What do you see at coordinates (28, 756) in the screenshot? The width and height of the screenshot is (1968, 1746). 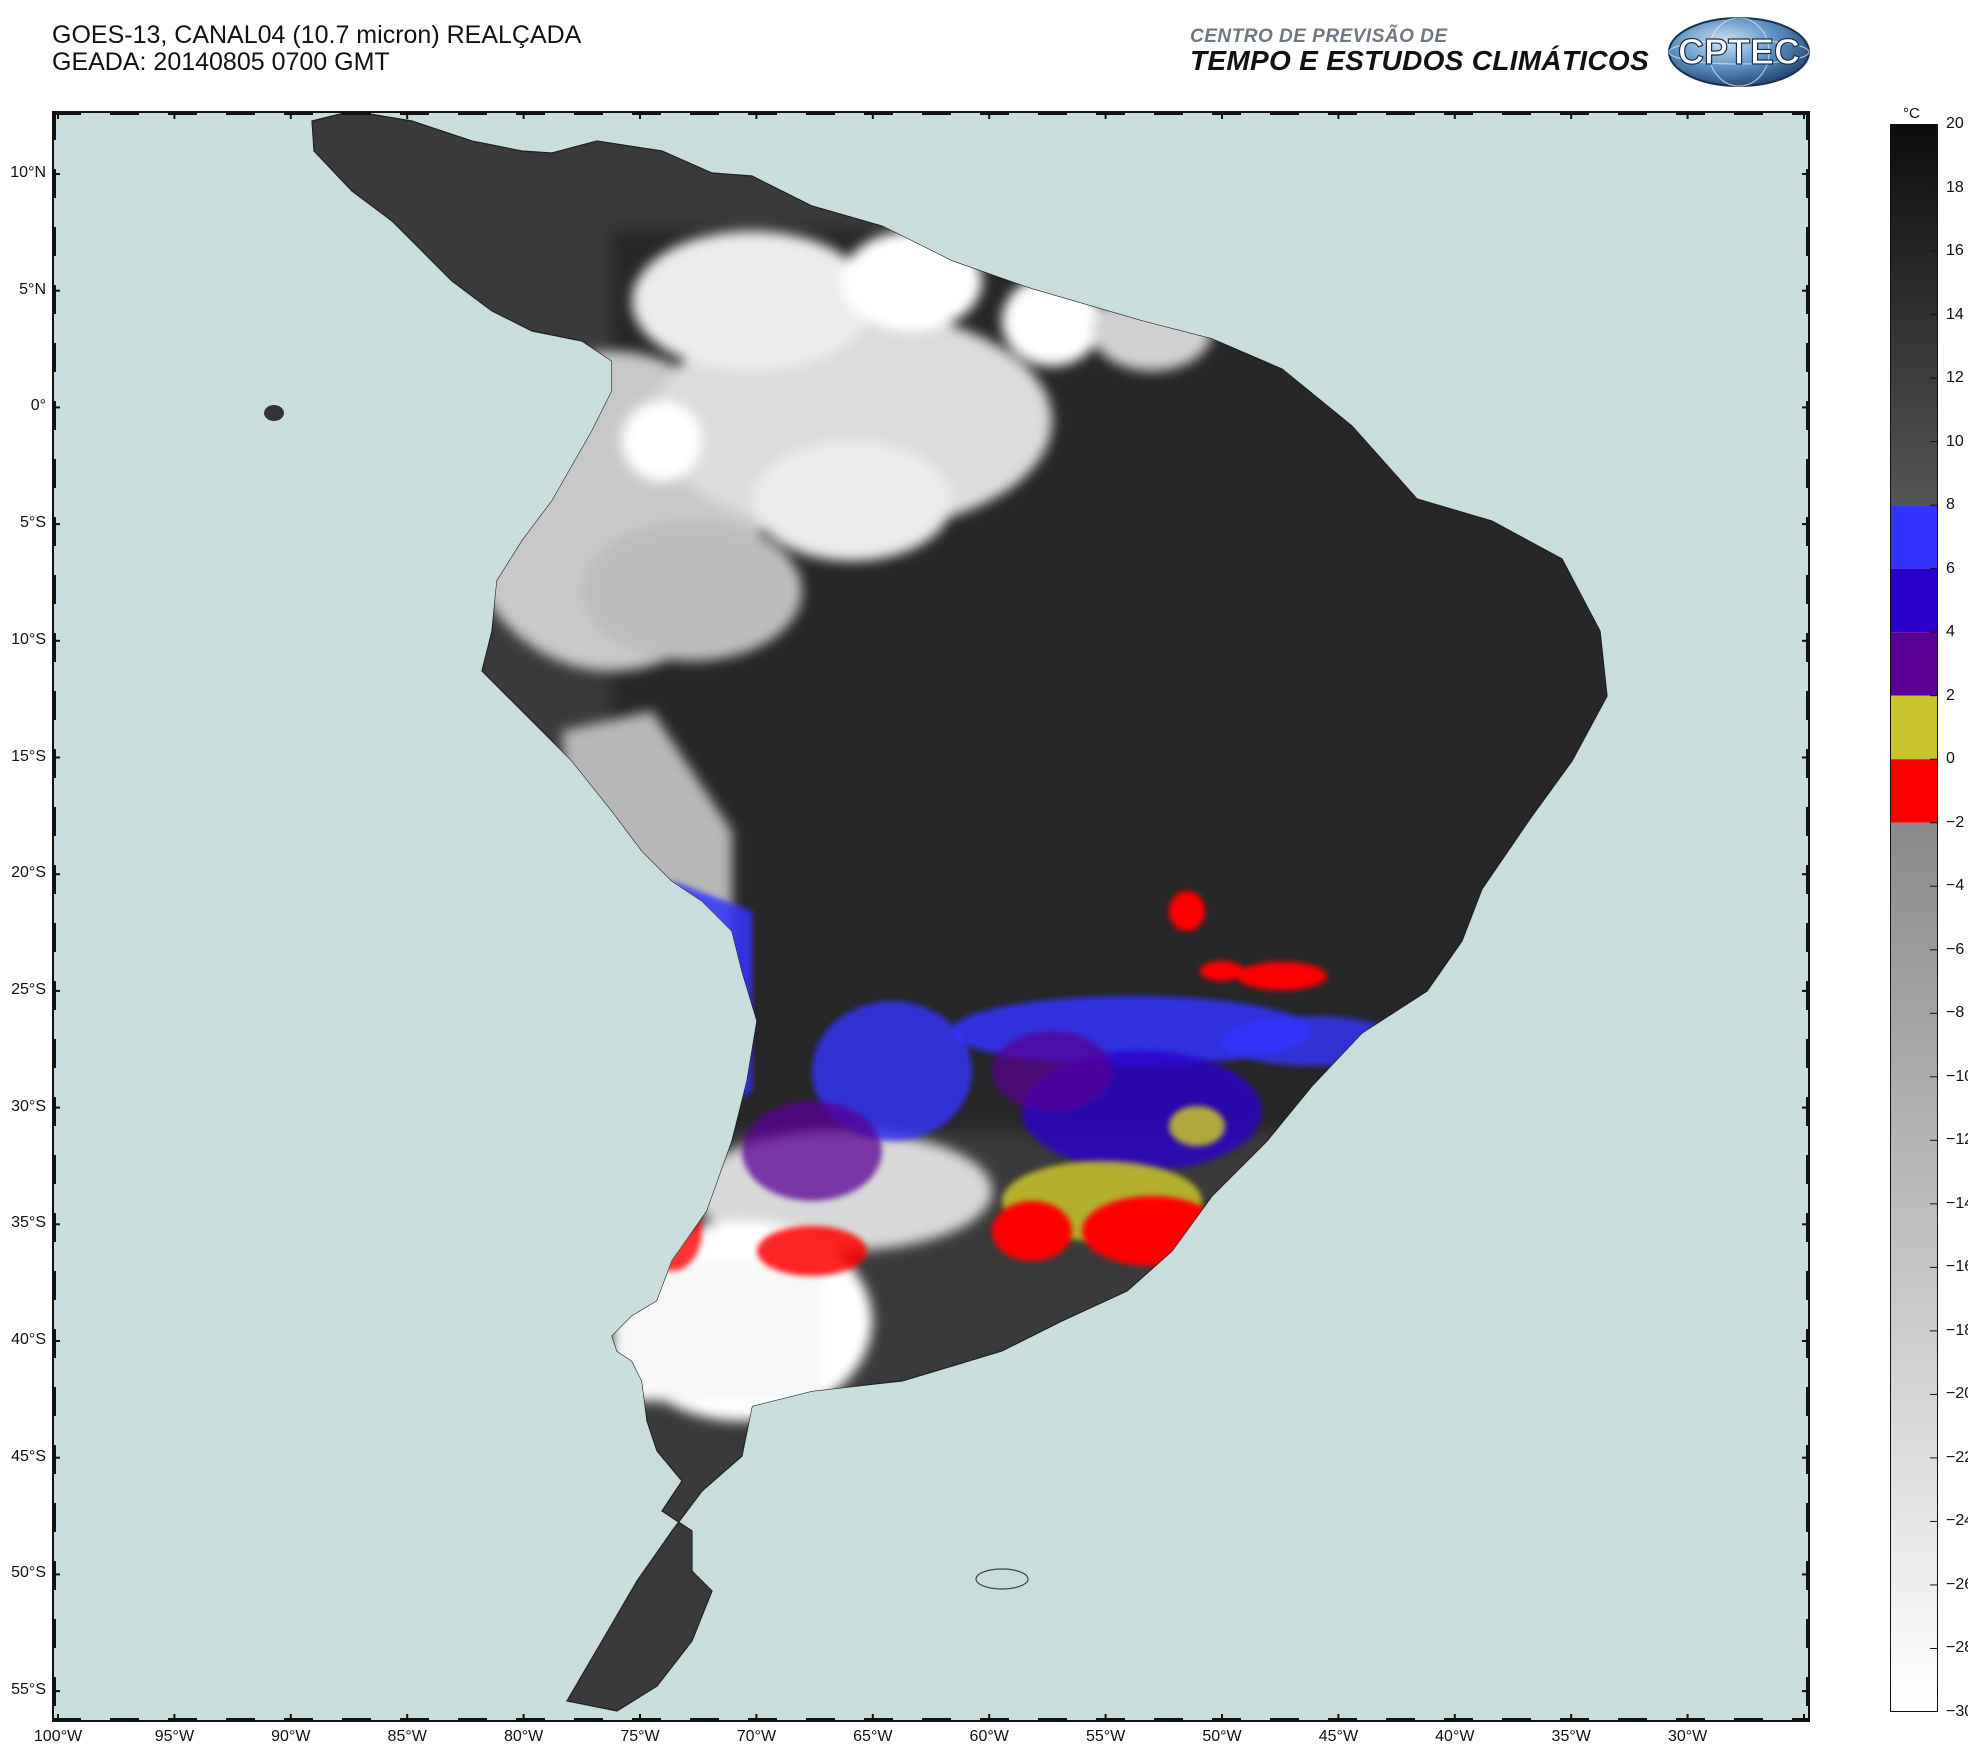 I see `lat-label: 15°S` at bounding box center [28, 756].